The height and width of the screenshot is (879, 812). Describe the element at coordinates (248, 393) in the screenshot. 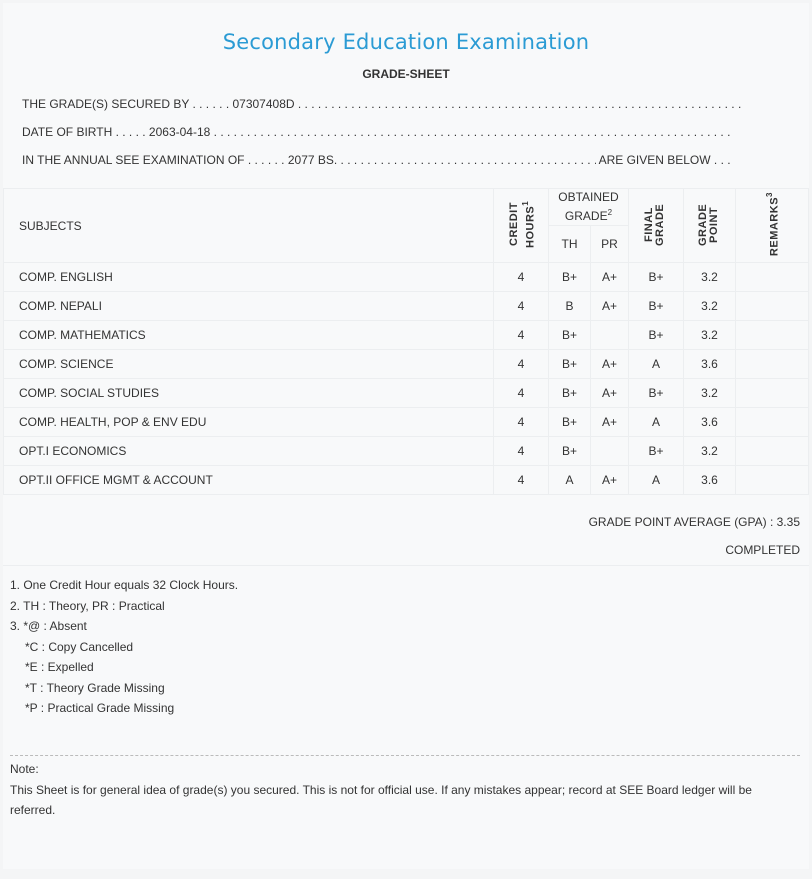

I see `cell-subject: COMP. SOCIAL STUDIES` at that location.